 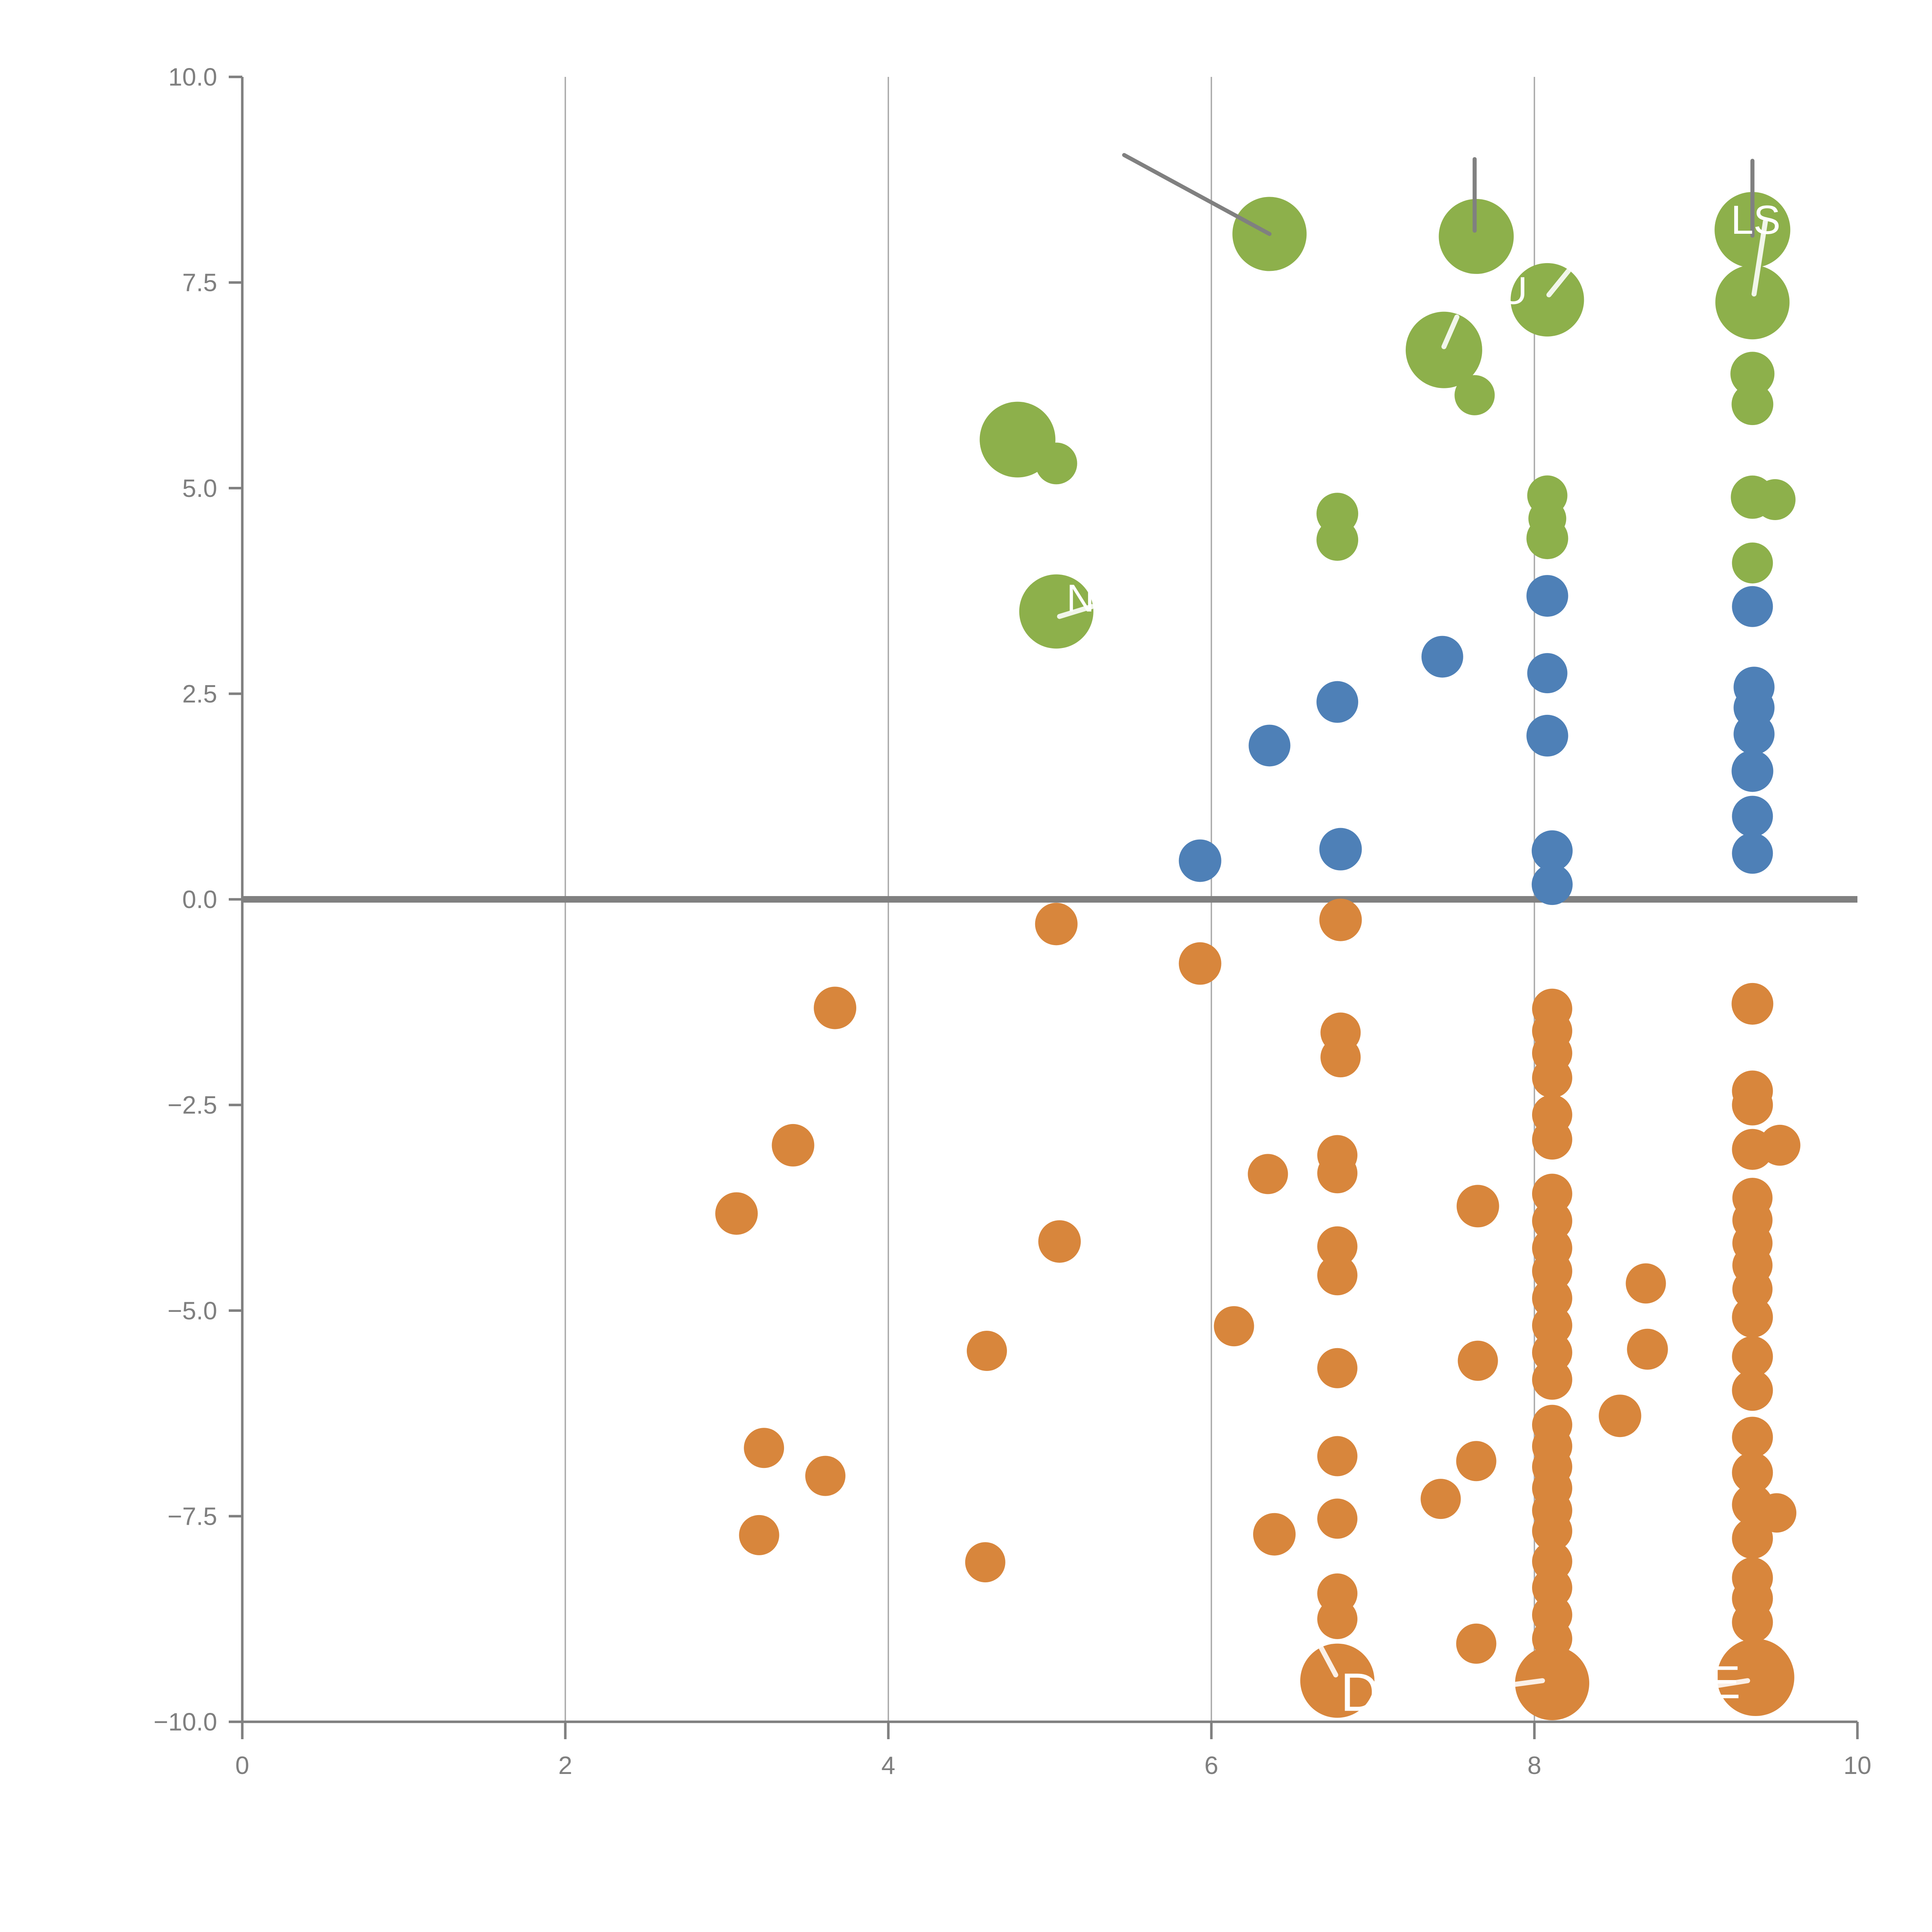 What do you see at coordinates (200, 488) in the screenshot?
I see `y-tick-label-5: 5.0` at bounding box center [200, 488].